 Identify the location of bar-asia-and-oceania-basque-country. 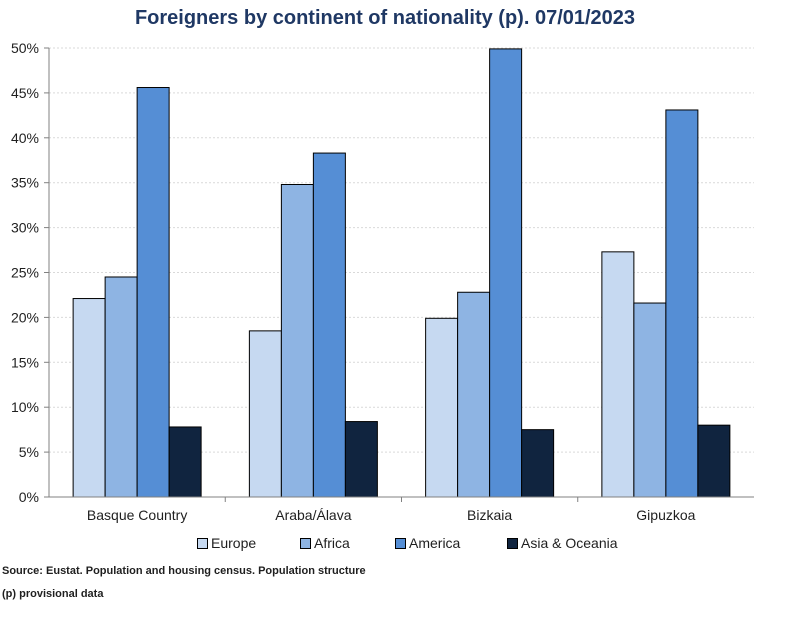
(185, 462).